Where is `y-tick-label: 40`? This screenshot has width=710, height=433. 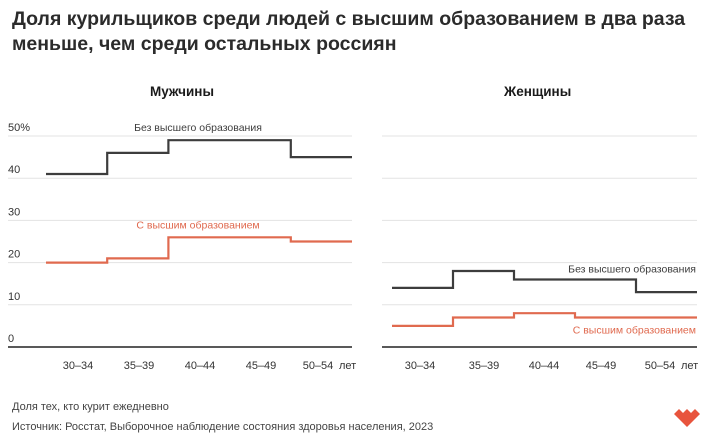
y-tick-label: 40 is located at coordinates (14, 170).